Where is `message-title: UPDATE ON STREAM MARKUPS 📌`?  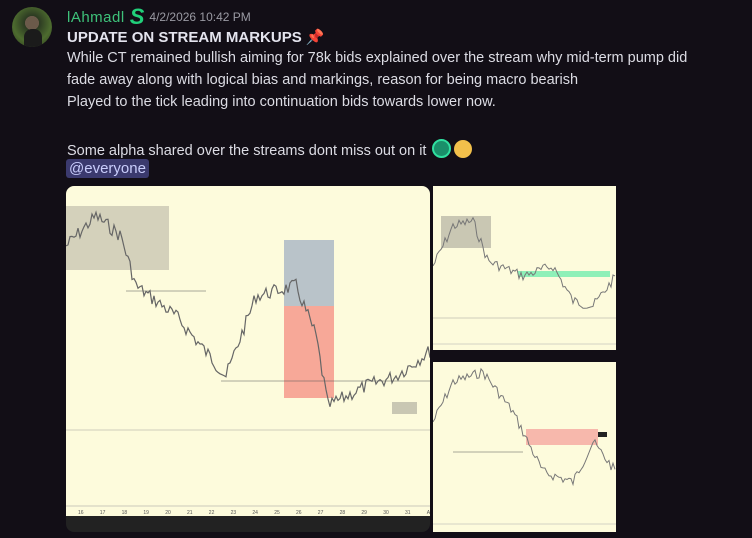
message-title: UPDATE ON STREAM MARKUPS 📌 is located at coordinates (196, 37).